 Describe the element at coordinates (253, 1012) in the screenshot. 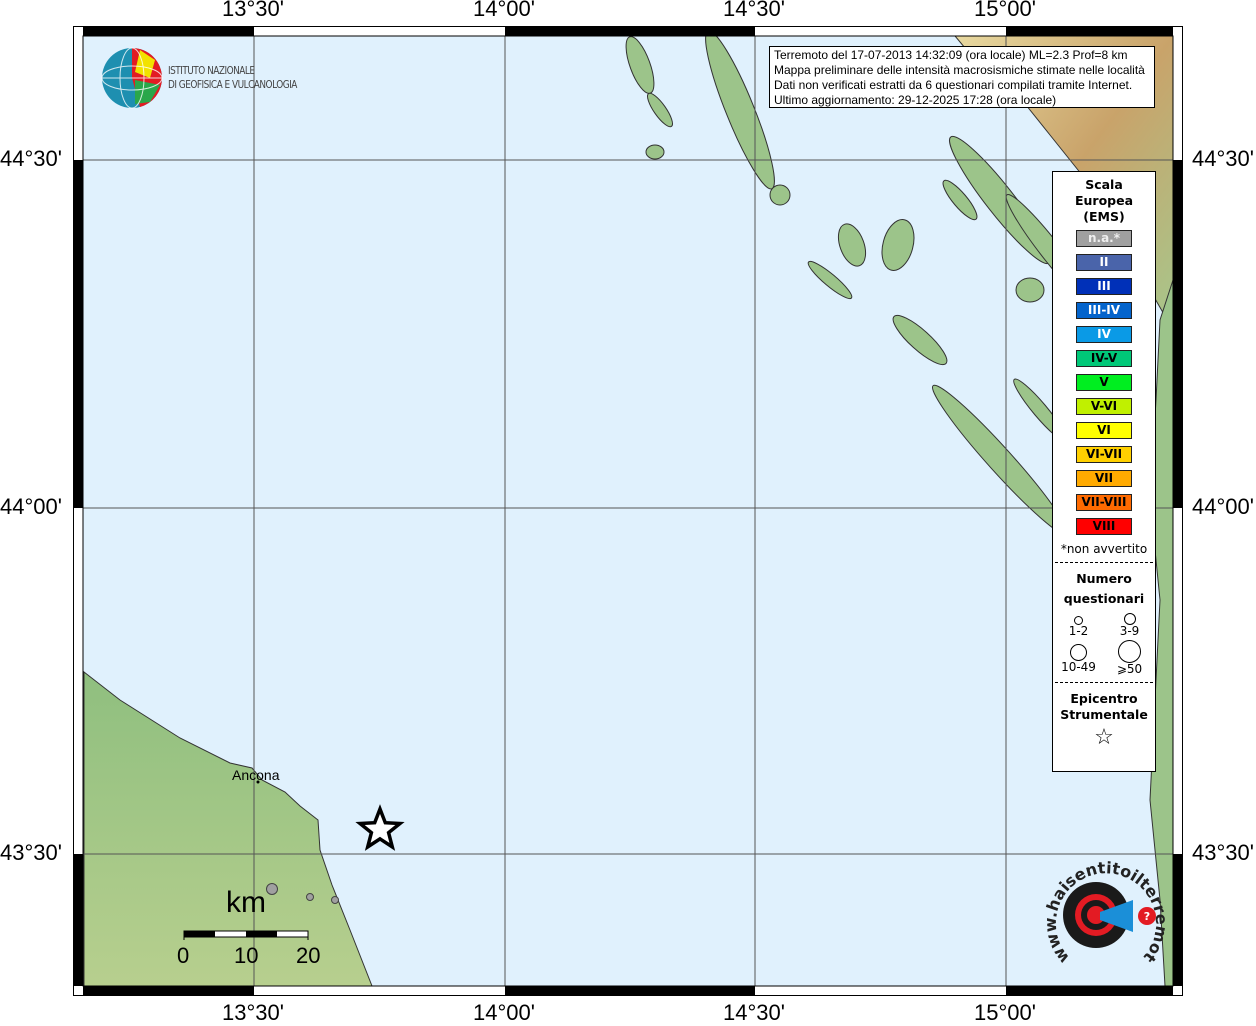

I see `lon-tick-bottom: 13°30'` at that location.